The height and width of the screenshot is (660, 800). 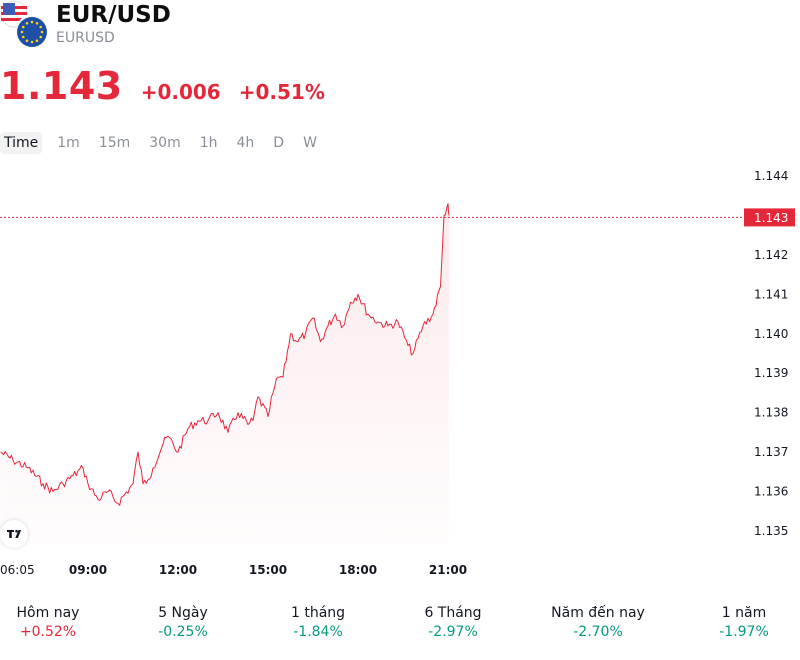 I want to click on x-axis-tick-label: 06:05, so click(x=17, y=570).